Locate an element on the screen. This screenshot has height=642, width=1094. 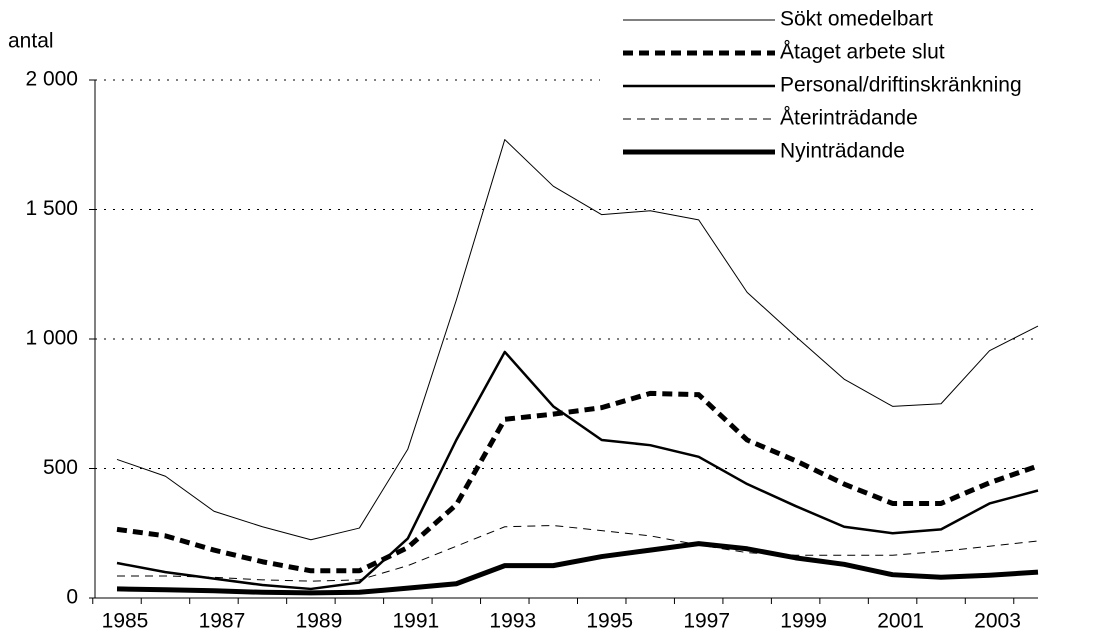
y-tick-label: 0 is located at coordinates (72, 597).